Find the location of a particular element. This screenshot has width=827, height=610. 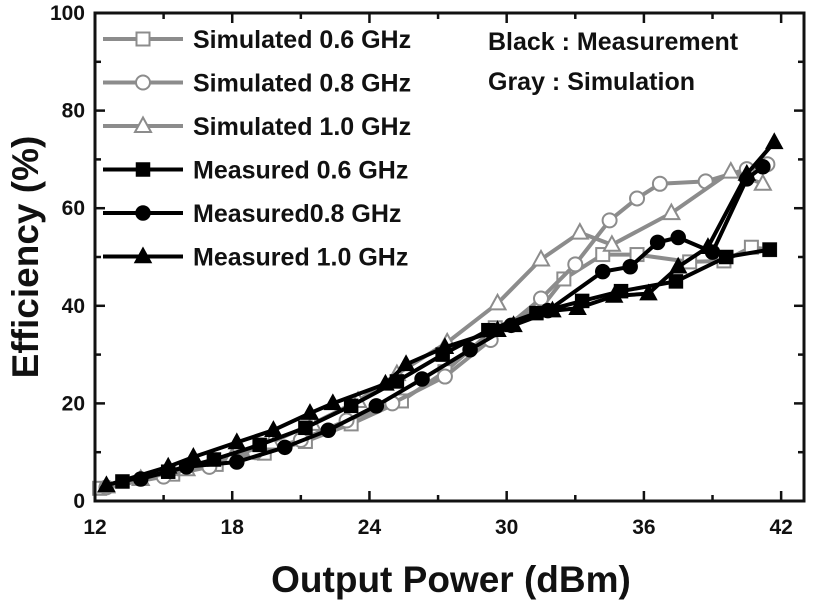

x-tick-label: 12 is located at coordinates (94, 527).